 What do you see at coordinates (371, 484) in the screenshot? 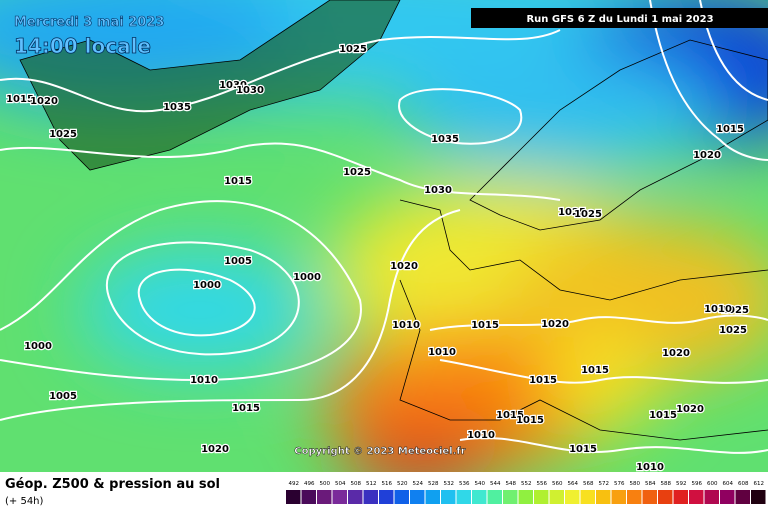
I see `scale-label: 512` at bounding box center [371, 484].